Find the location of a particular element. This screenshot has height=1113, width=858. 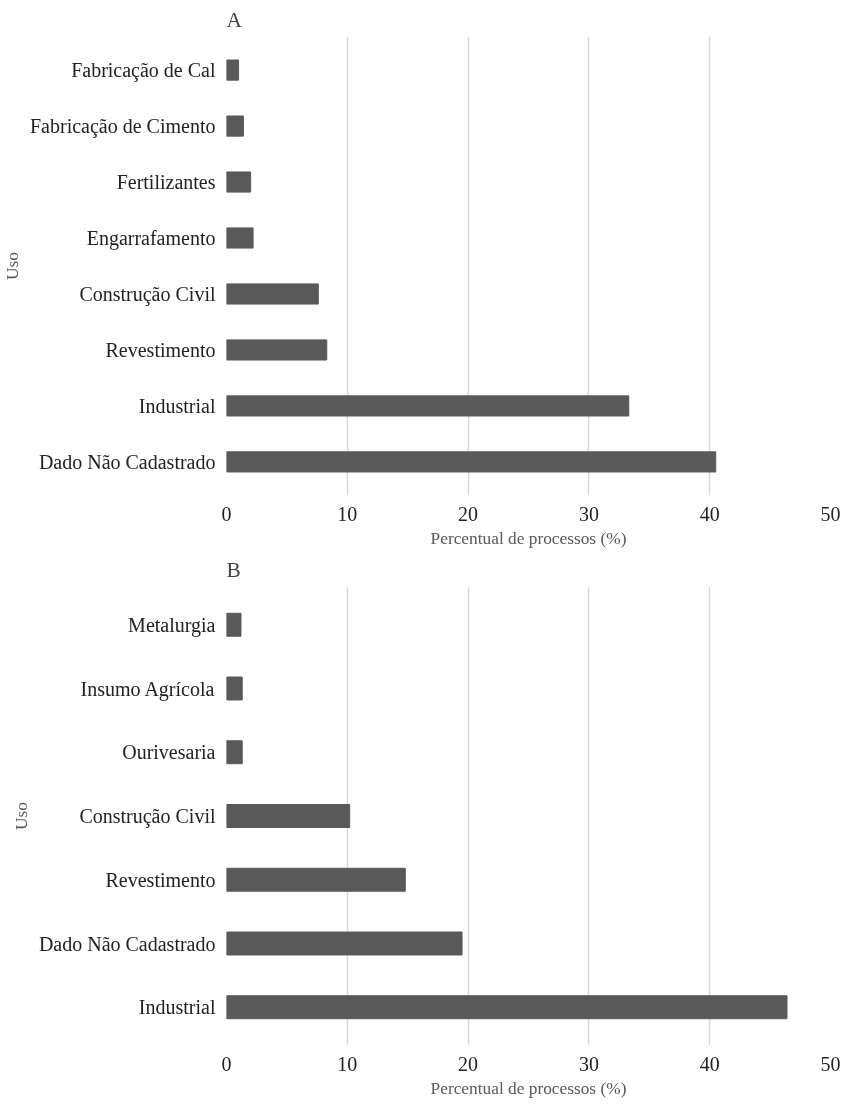

y-tick-label: Engarrafamento is located at coordinates (151, 239).